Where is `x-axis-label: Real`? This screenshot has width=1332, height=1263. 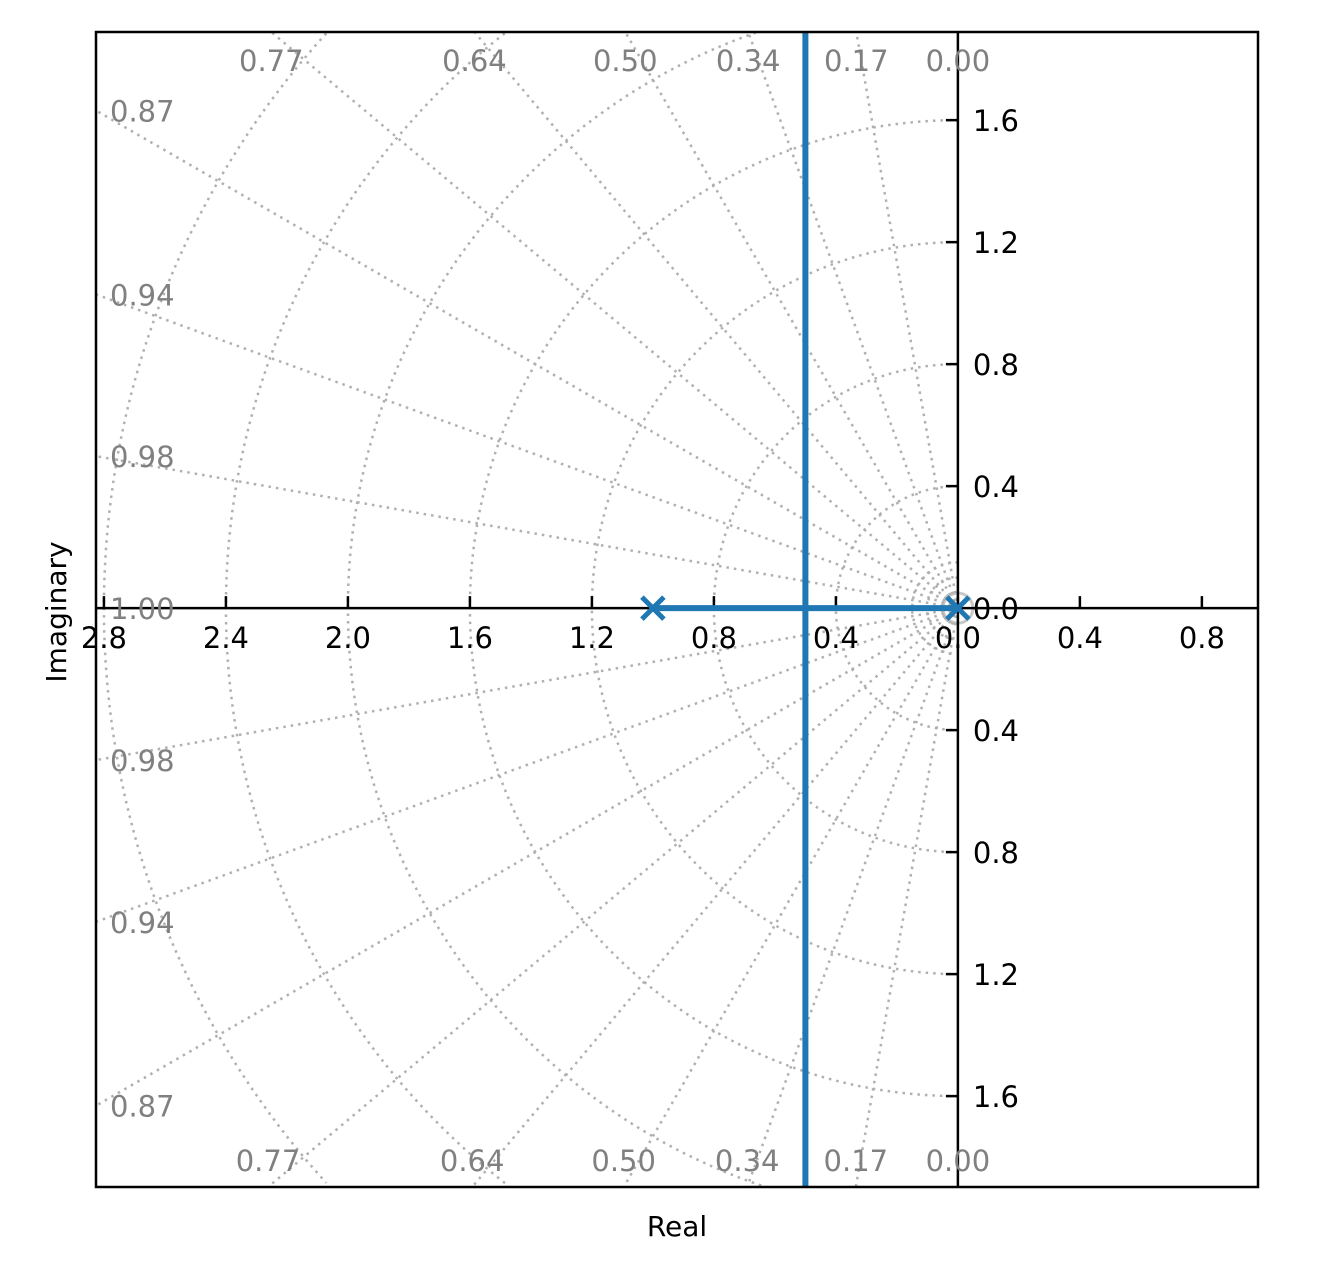 x-axis-label: Real is located at coordinates (677, 1226).